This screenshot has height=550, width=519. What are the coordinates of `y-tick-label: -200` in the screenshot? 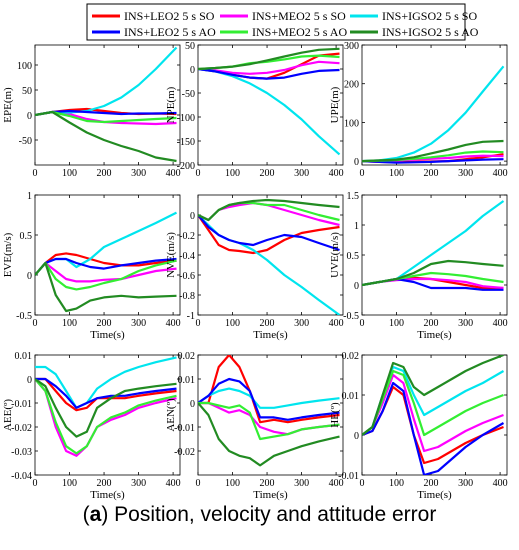 It's located at (186, 166).